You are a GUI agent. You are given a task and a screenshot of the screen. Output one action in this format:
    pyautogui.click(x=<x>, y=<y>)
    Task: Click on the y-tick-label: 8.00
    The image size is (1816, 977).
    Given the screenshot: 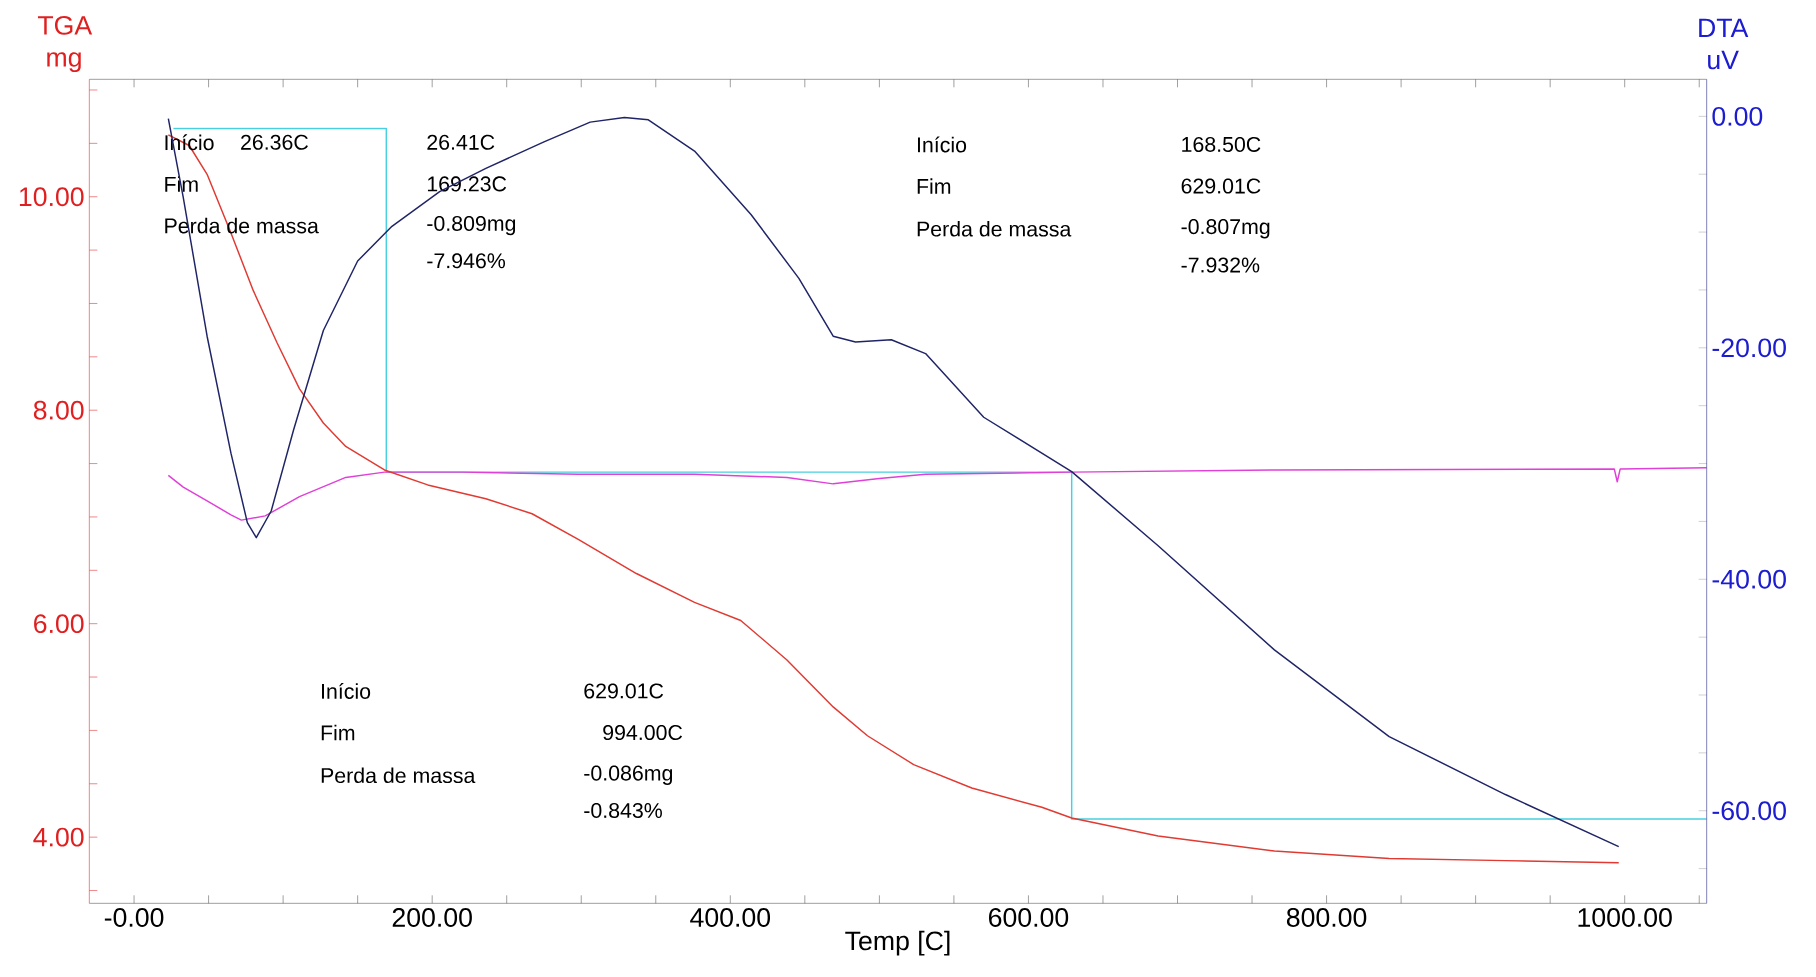 What is the action you would take?
    pyautogui.click(x=58, y=410)
    